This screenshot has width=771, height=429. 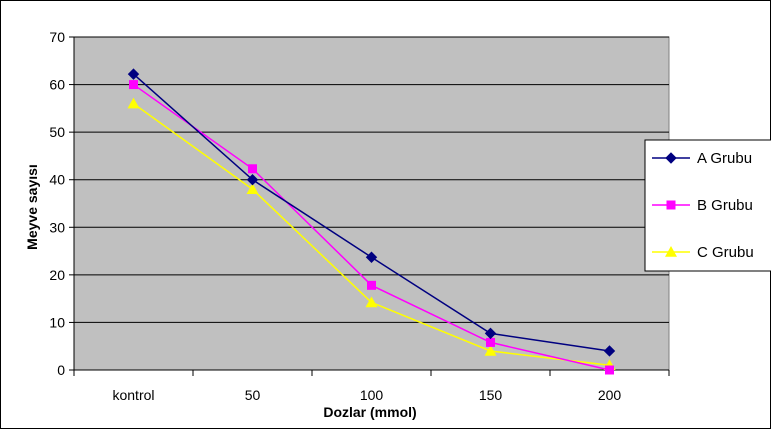 What do you see at coordinates (725, 252) in the screenshot?
I see `legend-label: C Grubu` at bounding box center [725, 252].